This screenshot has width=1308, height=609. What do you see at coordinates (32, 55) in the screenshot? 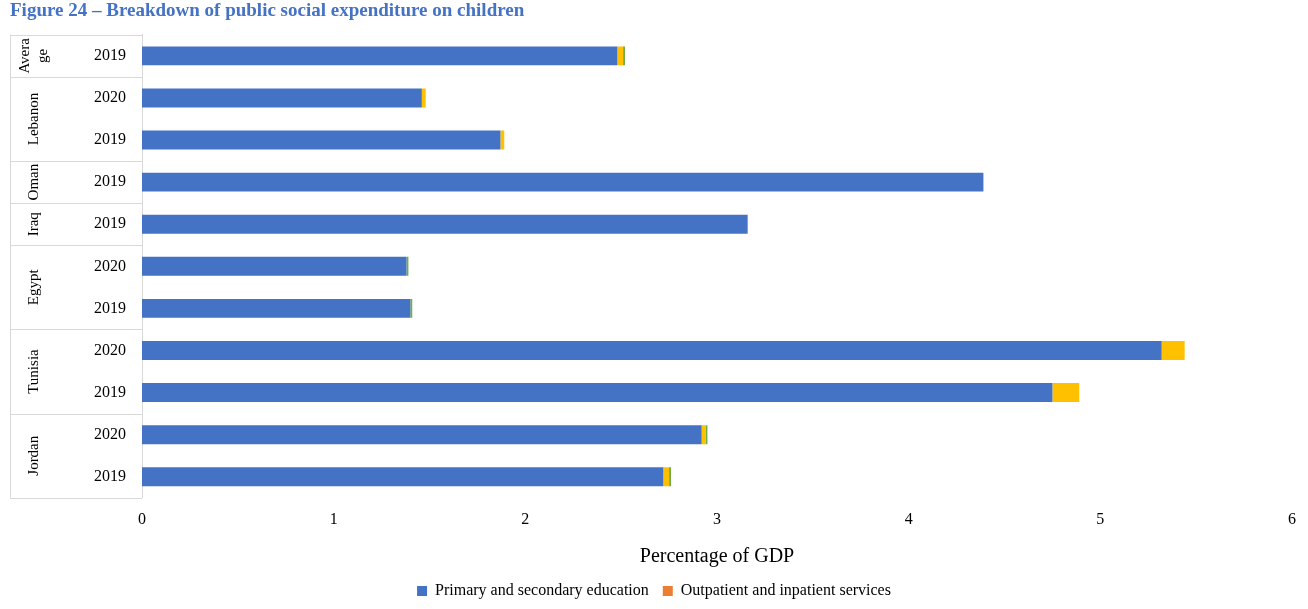
I see `text: Average` at bounding box center [32, 55].